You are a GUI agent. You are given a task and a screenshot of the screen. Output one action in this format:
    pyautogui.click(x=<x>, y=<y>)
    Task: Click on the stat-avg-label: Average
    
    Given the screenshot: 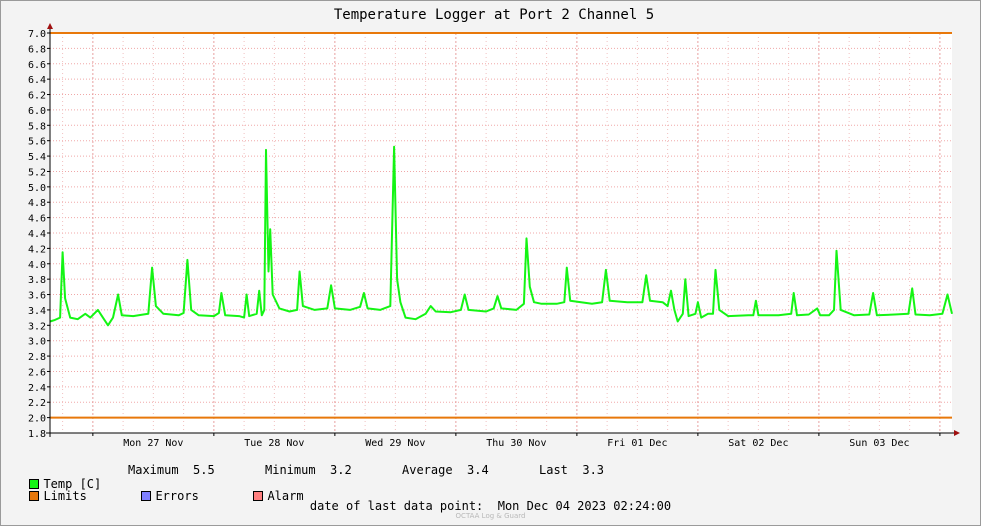 What is the action you would take?
    pyautogui.click(x=427, y=470)
    